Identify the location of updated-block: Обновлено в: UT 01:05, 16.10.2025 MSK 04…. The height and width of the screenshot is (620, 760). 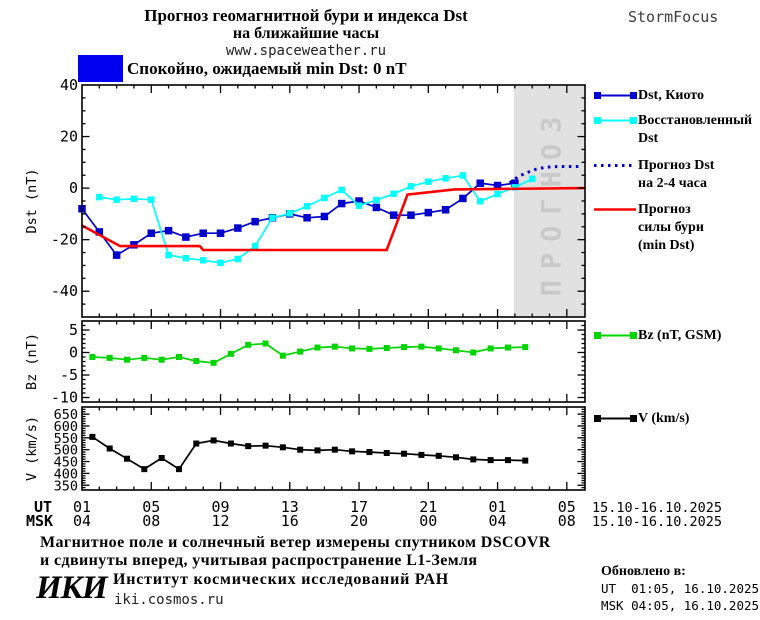
(680, 588).